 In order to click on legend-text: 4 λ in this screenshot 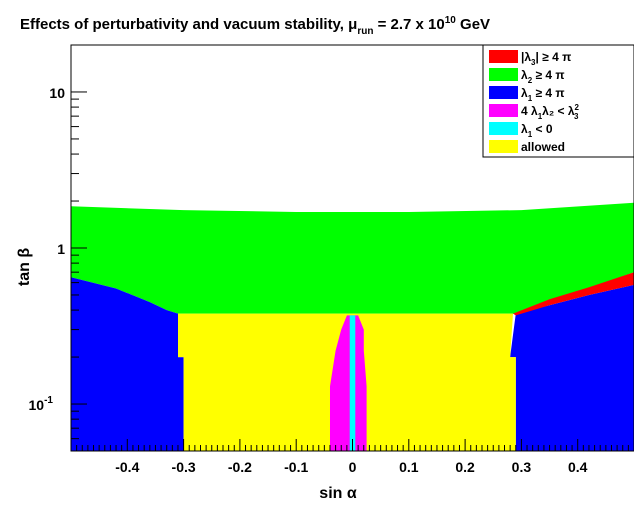, I will do `click(529, 111)`.